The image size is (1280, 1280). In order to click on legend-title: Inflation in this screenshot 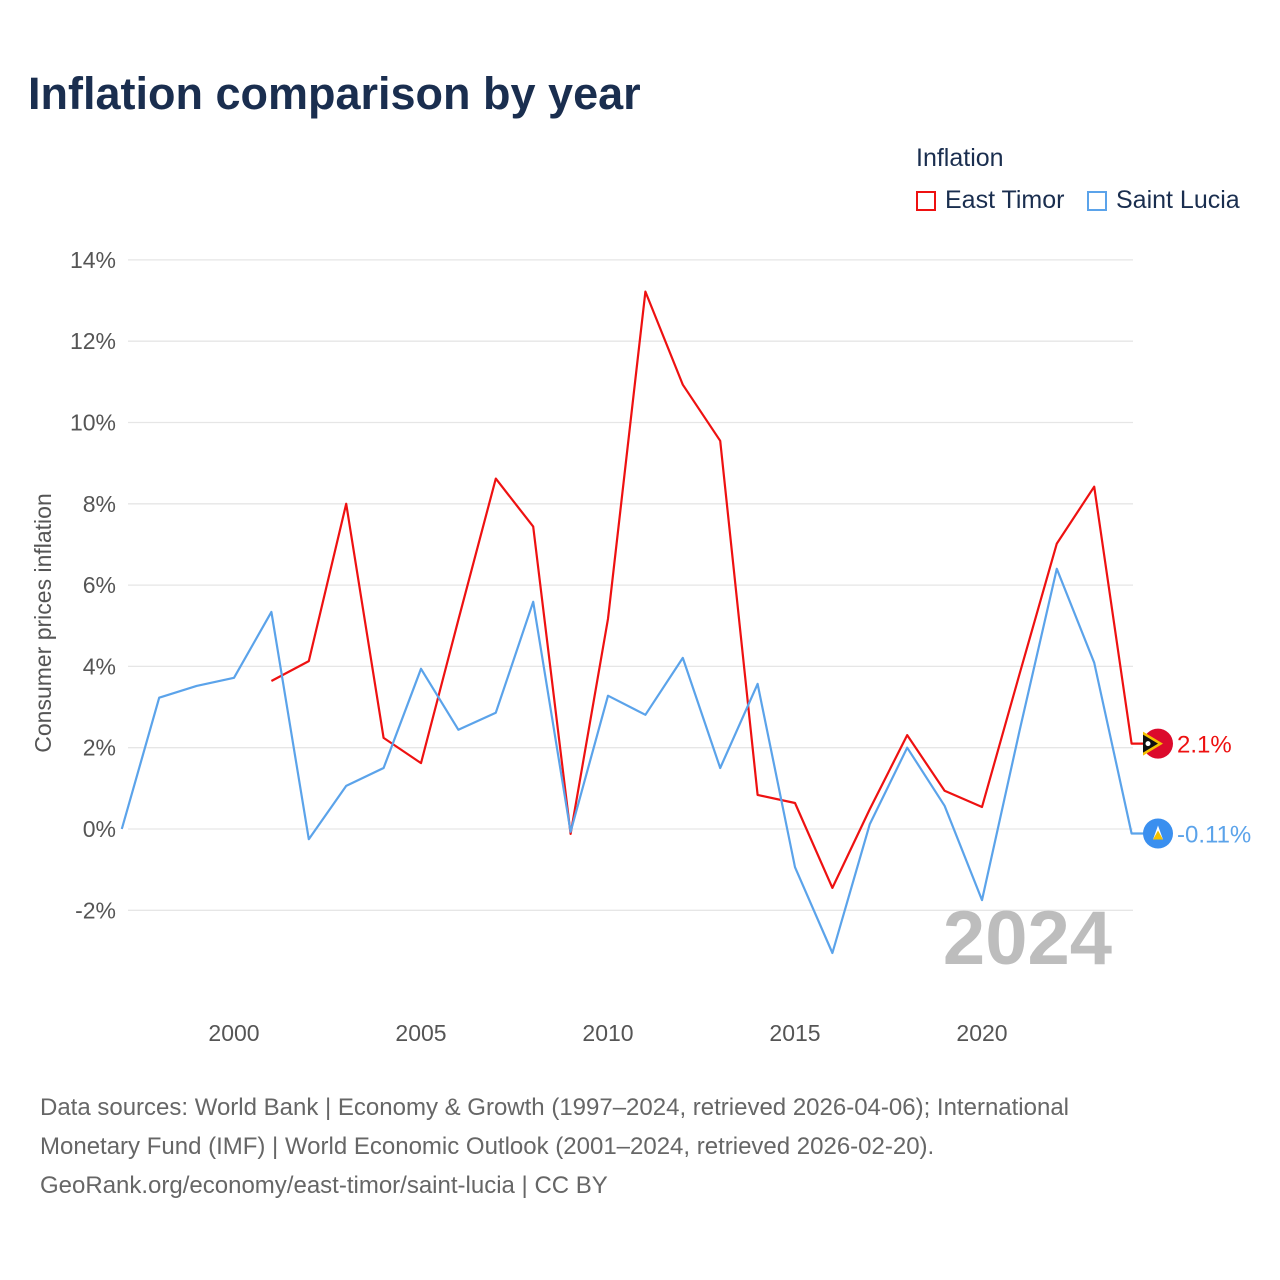, I will do `click(960, 158)`.